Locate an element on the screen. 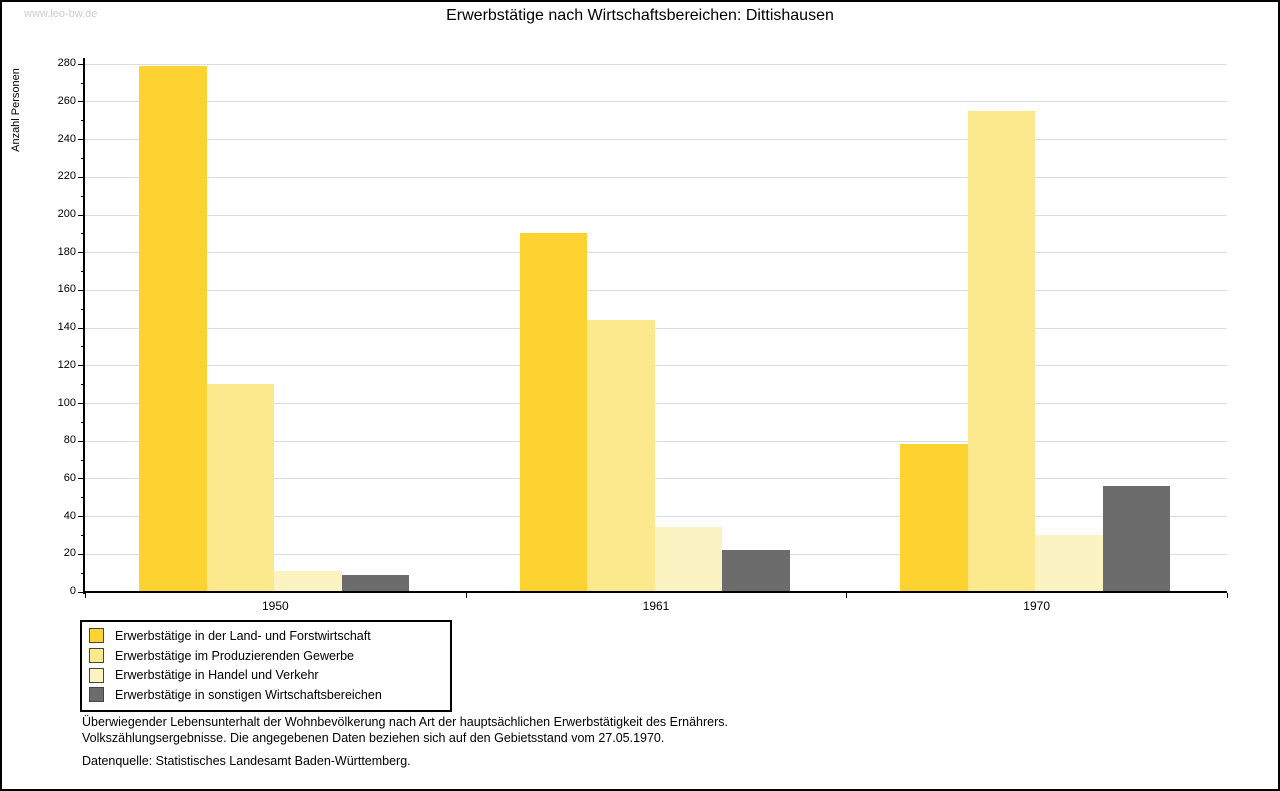 The height and width of the screenshot is (791, 1280). y-tick-label: 140 is located at coordinates (66, 327).